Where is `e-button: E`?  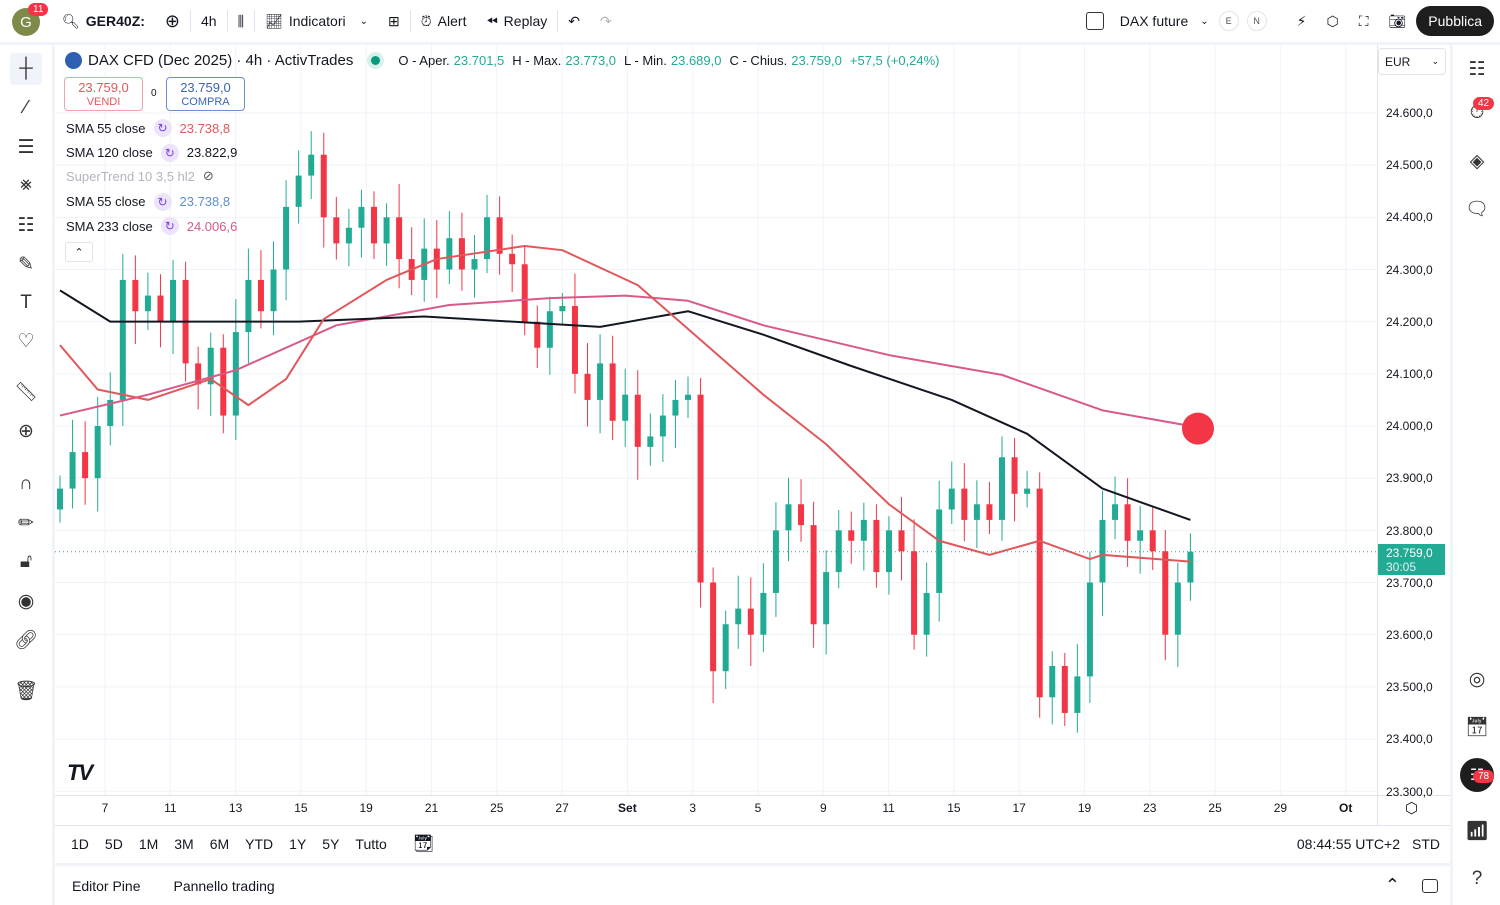
e-button: E is located at coordinates (1228, 21).